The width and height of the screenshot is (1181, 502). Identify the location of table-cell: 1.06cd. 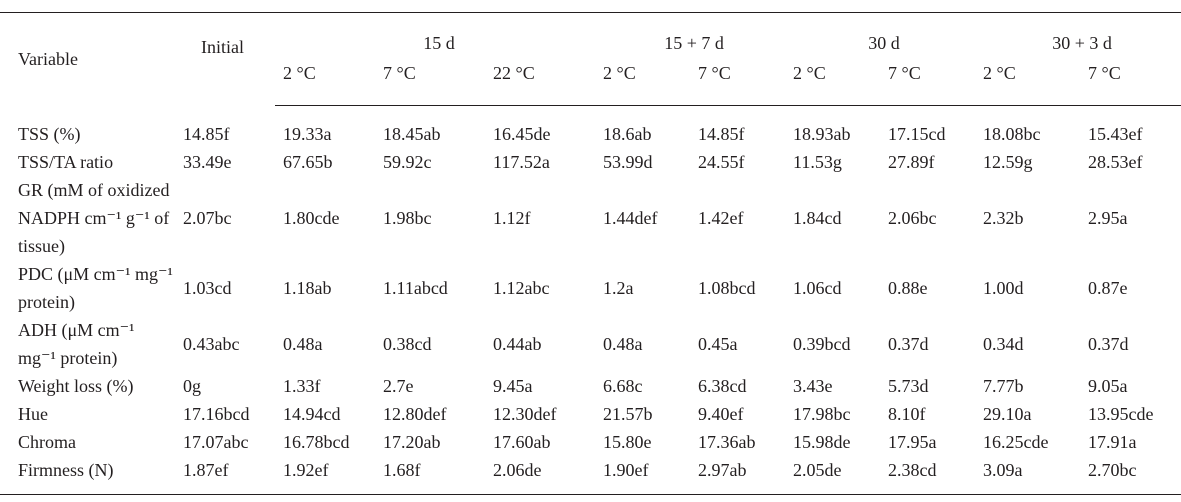
(817, 288).